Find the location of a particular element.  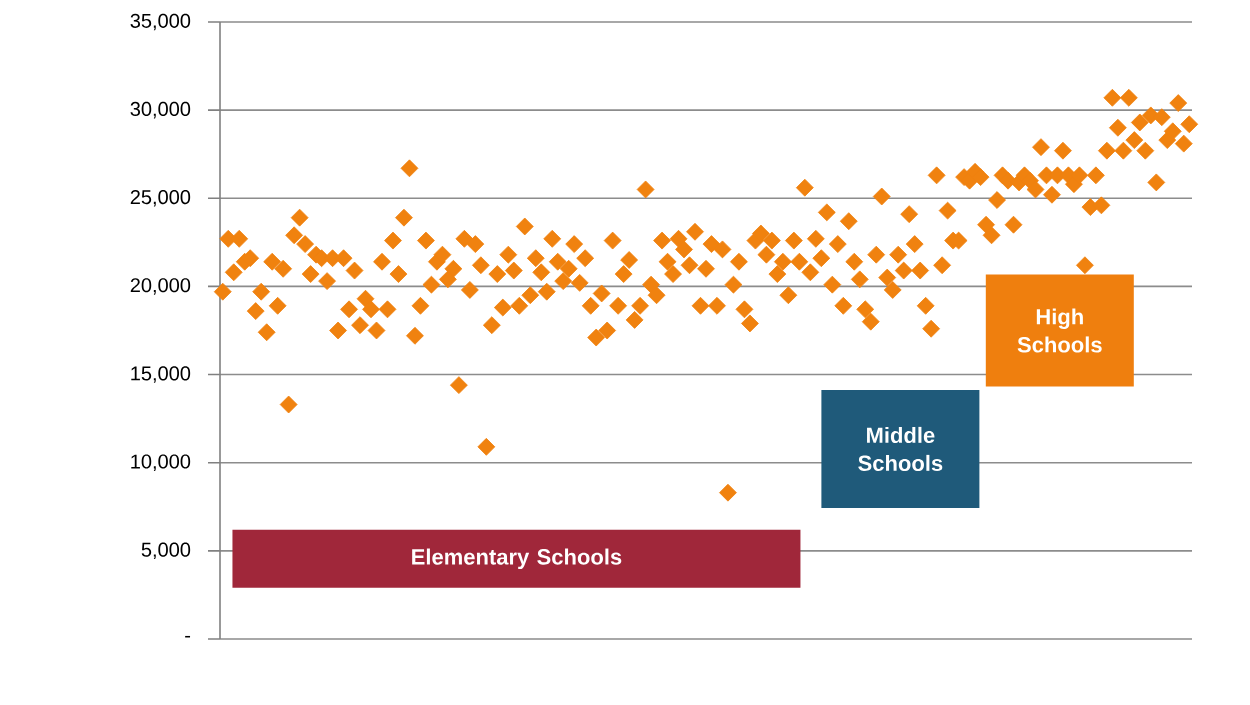

annotation: Middle Schools is located at coordinates (900, 449).